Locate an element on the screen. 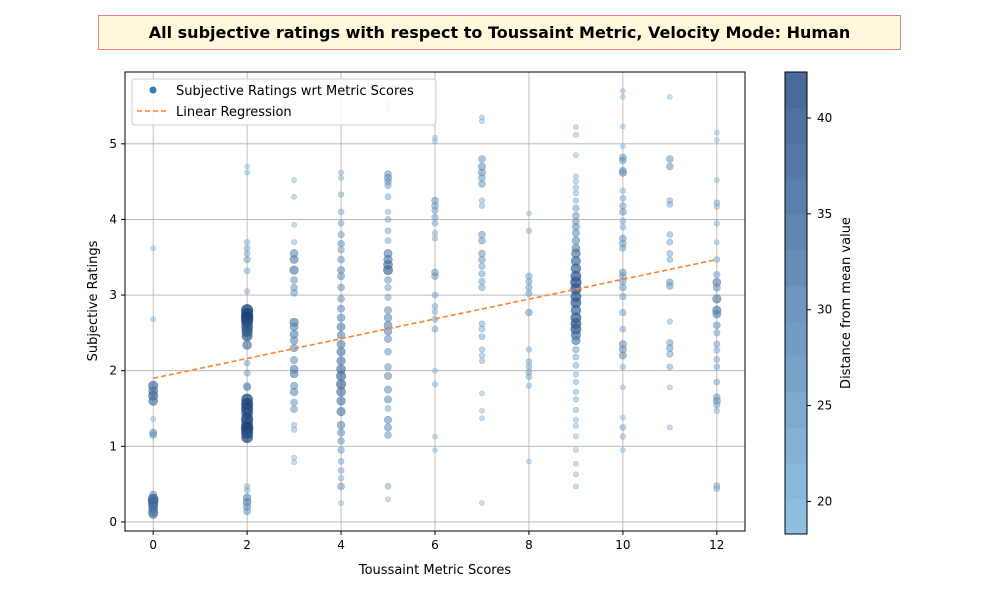 The width and height of the screenshot is (1000, 600). y-tick-label: 5 is located at coordinates (113, 144).